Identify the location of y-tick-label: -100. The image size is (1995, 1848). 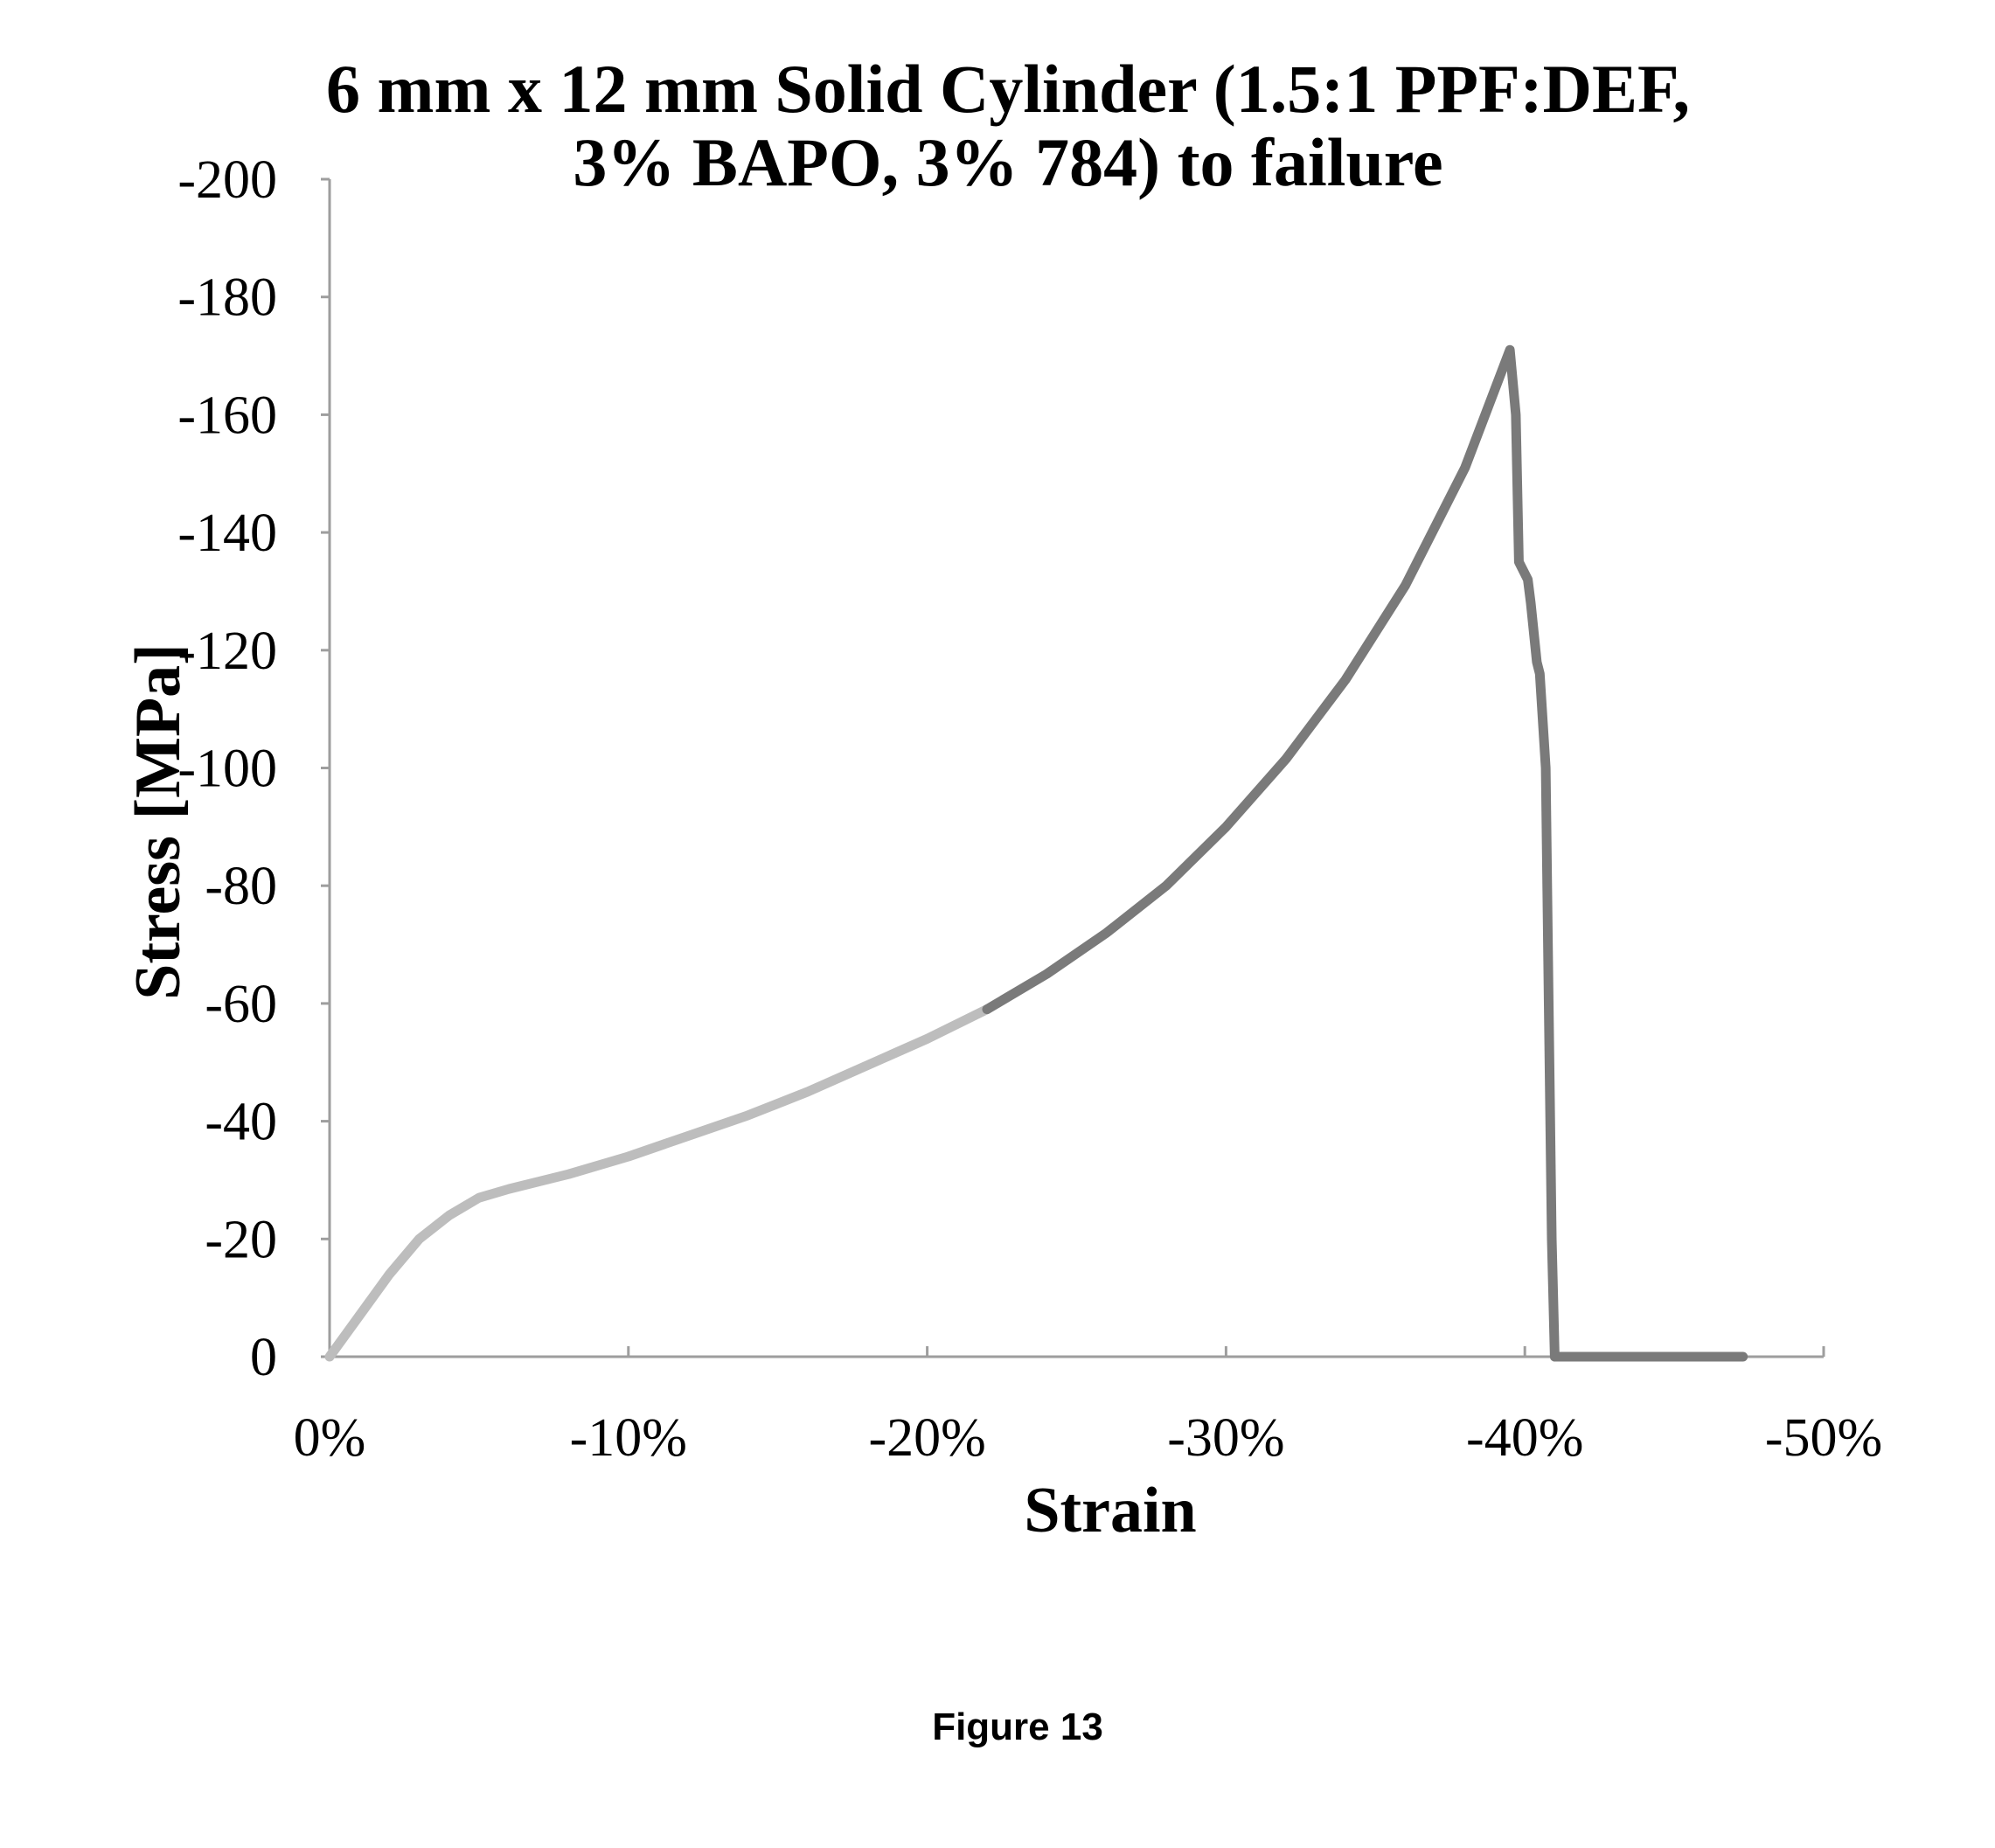
(227, 770).